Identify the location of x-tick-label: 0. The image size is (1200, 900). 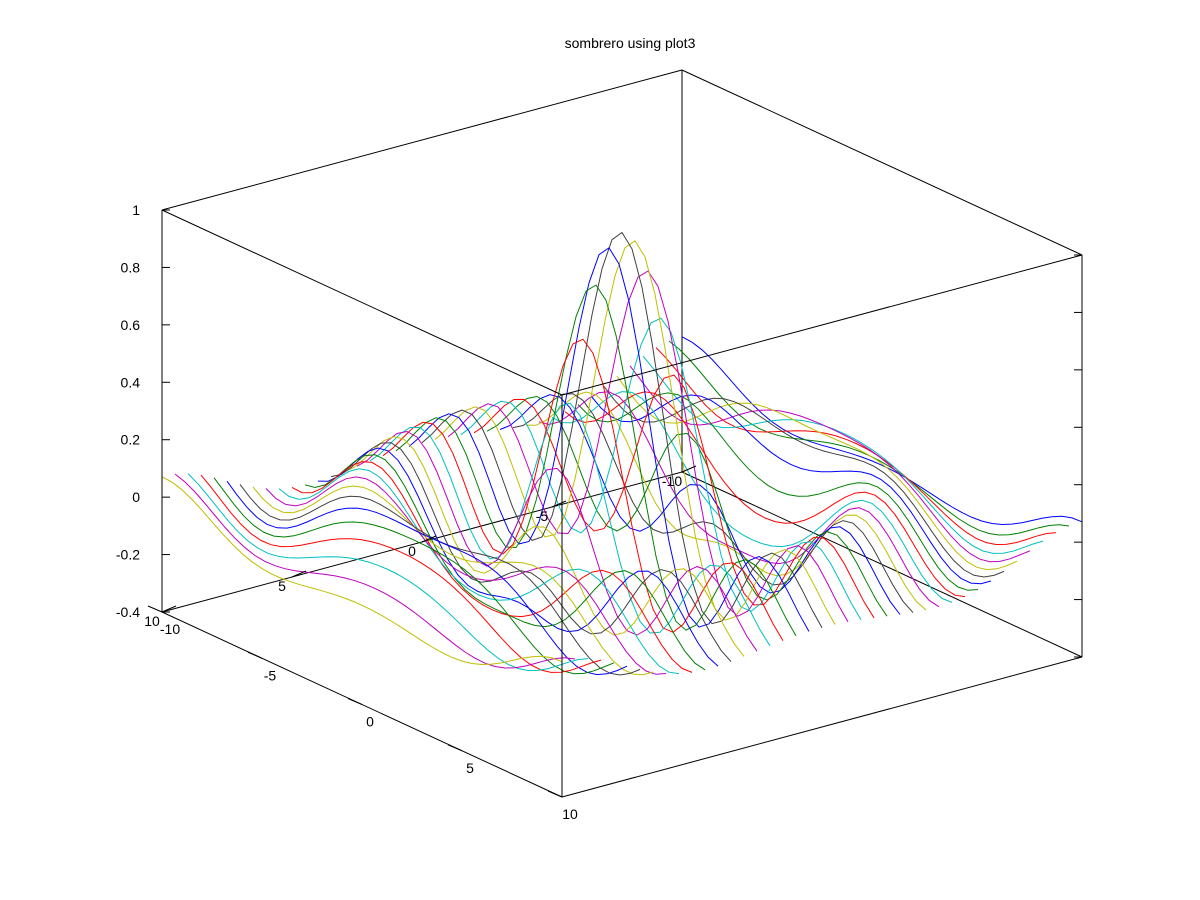
(370, 722).